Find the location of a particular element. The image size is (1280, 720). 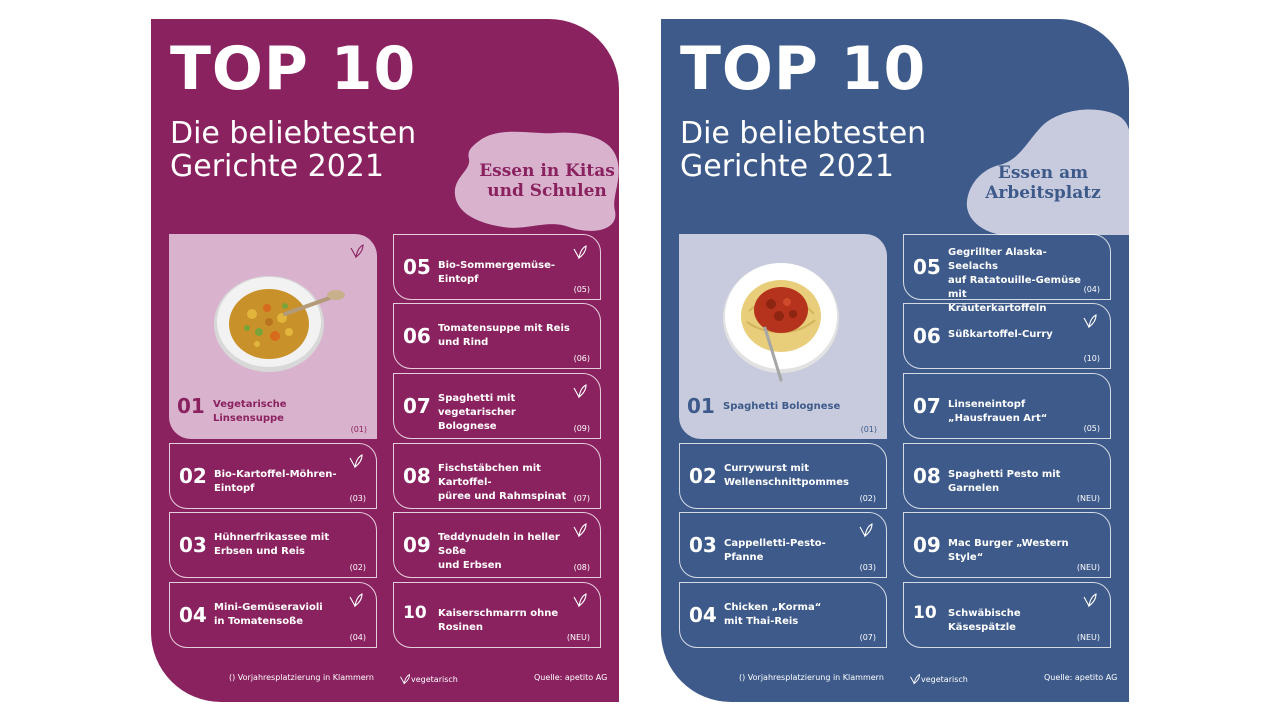

dish-name: Spaghetti mit vegetarischer Bolognese is located at coordinates (508, 413).